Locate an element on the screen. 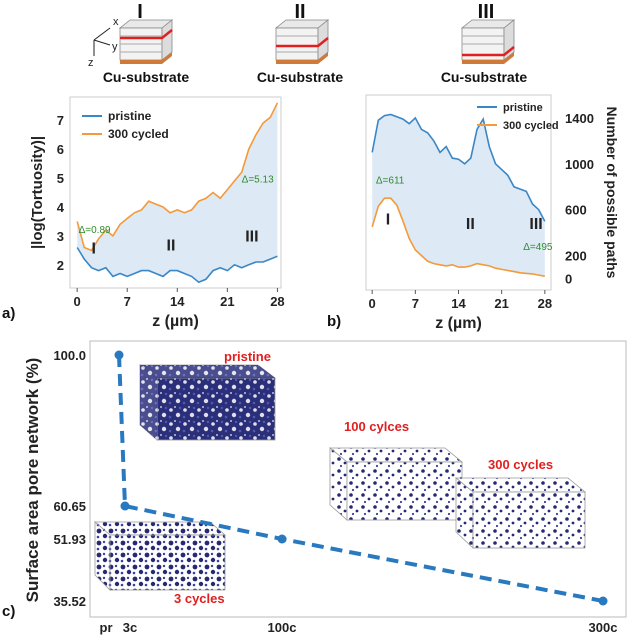  inset-label-3-cycles: 3 cycles is located at coordinates (199, 598).